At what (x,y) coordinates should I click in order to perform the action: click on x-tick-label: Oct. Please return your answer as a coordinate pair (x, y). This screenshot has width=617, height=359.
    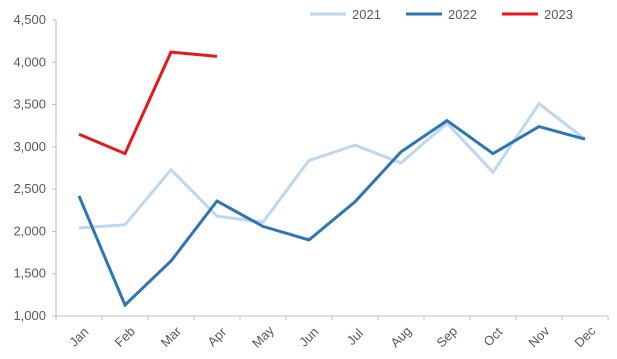
    Looking at the image, I should click on (492, 336).